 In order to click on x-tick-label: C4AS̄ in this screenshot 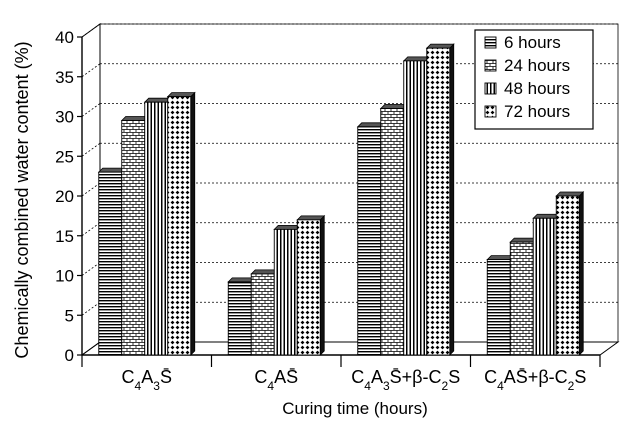, I will do `click(276, 380)`.